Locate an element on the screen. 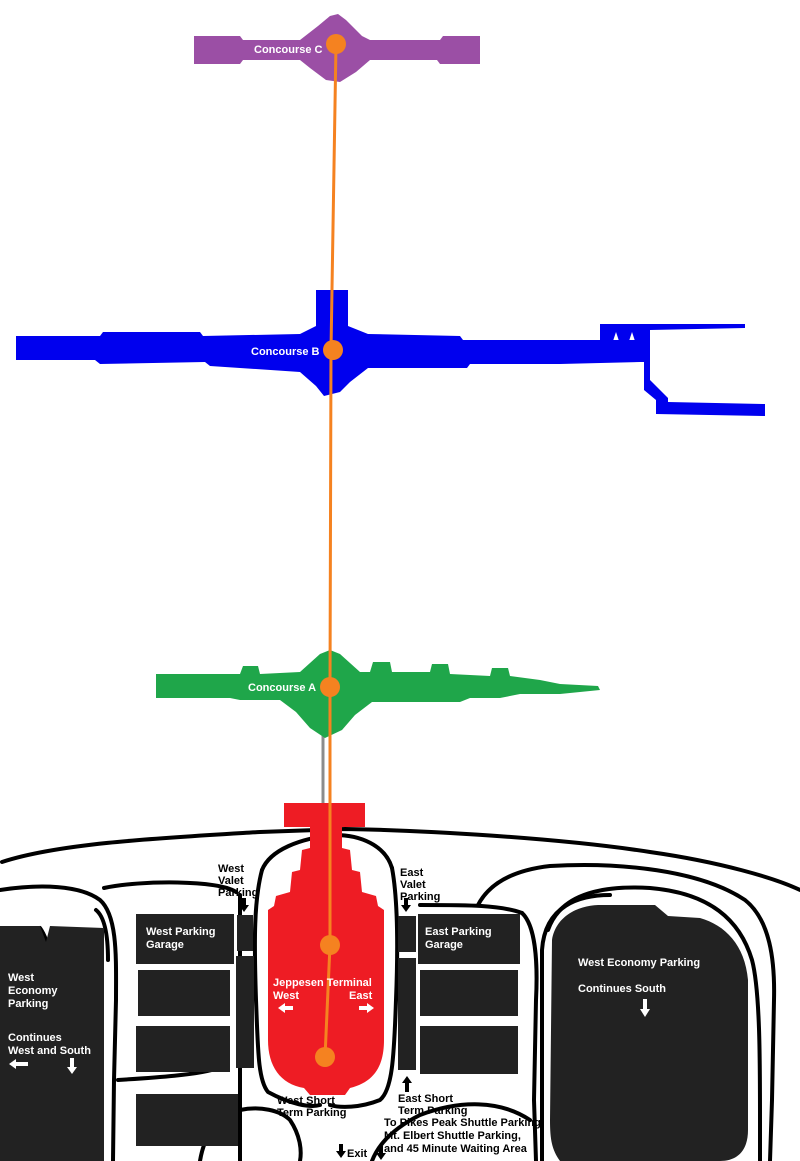  label-west-short-2: Term Parking is located at coordinates (312, 1113).